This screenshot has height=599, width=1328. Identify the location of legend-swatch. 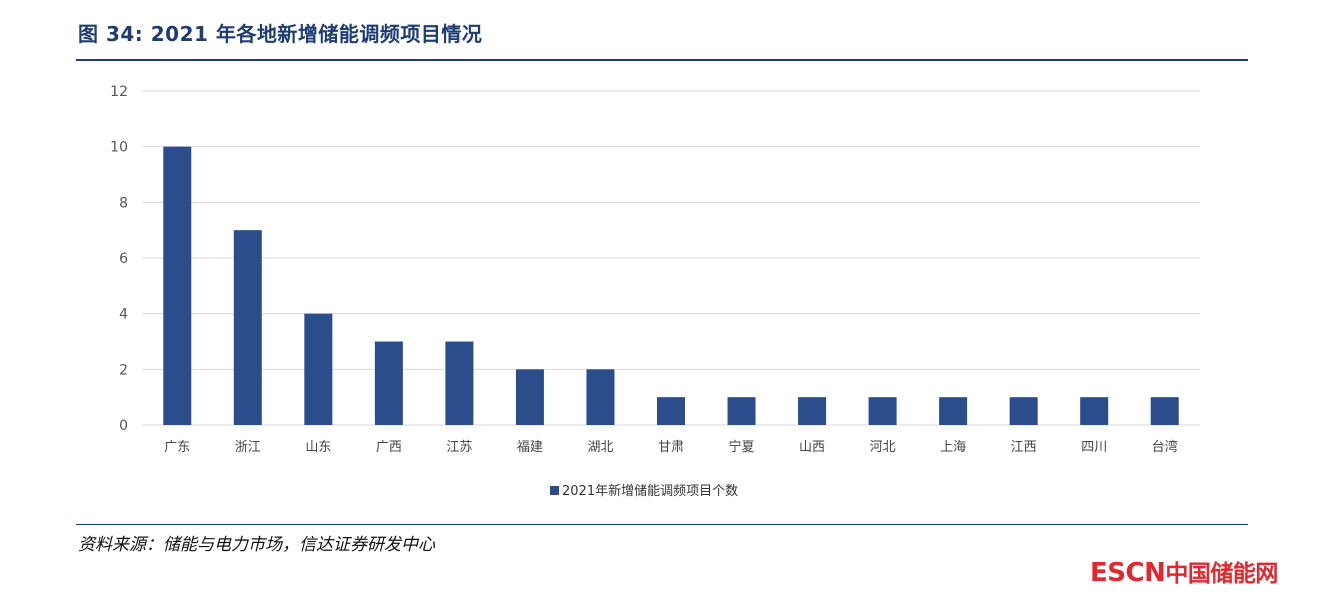
(554, 490).